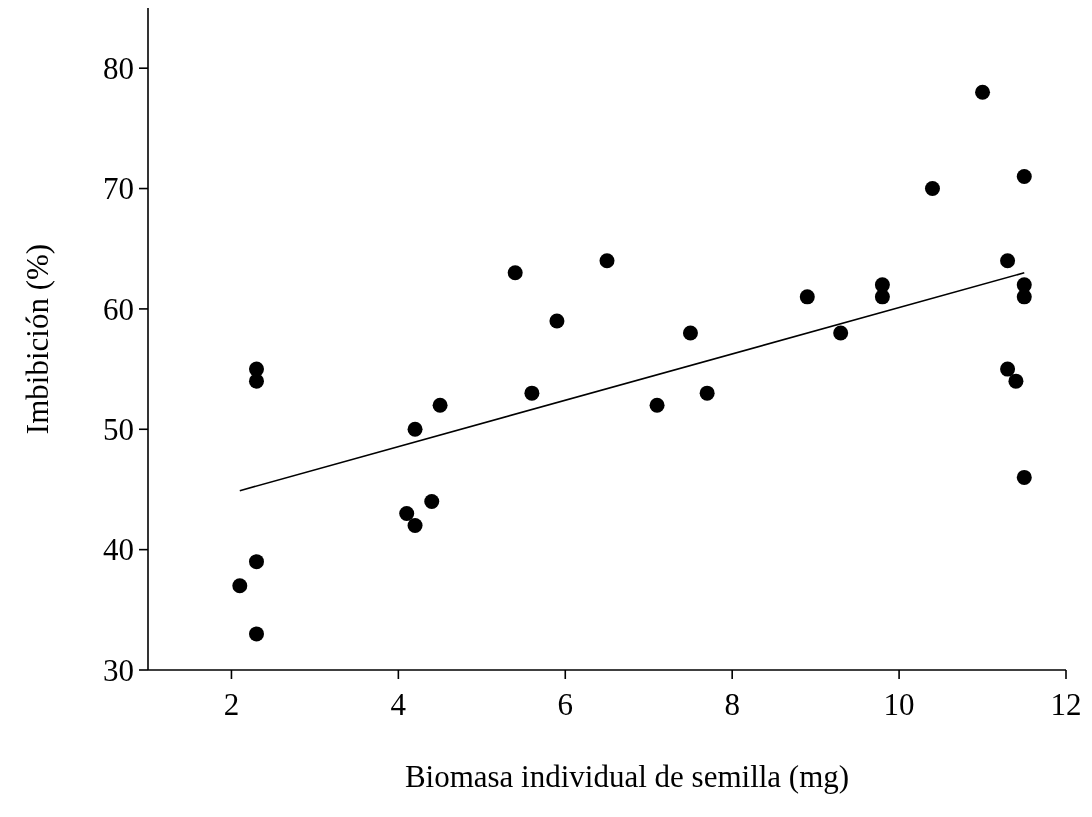  Describe the element at coordinates (37, 339) in the screenshot. I see `y-axis-title: Imbibición (%)` at that location.